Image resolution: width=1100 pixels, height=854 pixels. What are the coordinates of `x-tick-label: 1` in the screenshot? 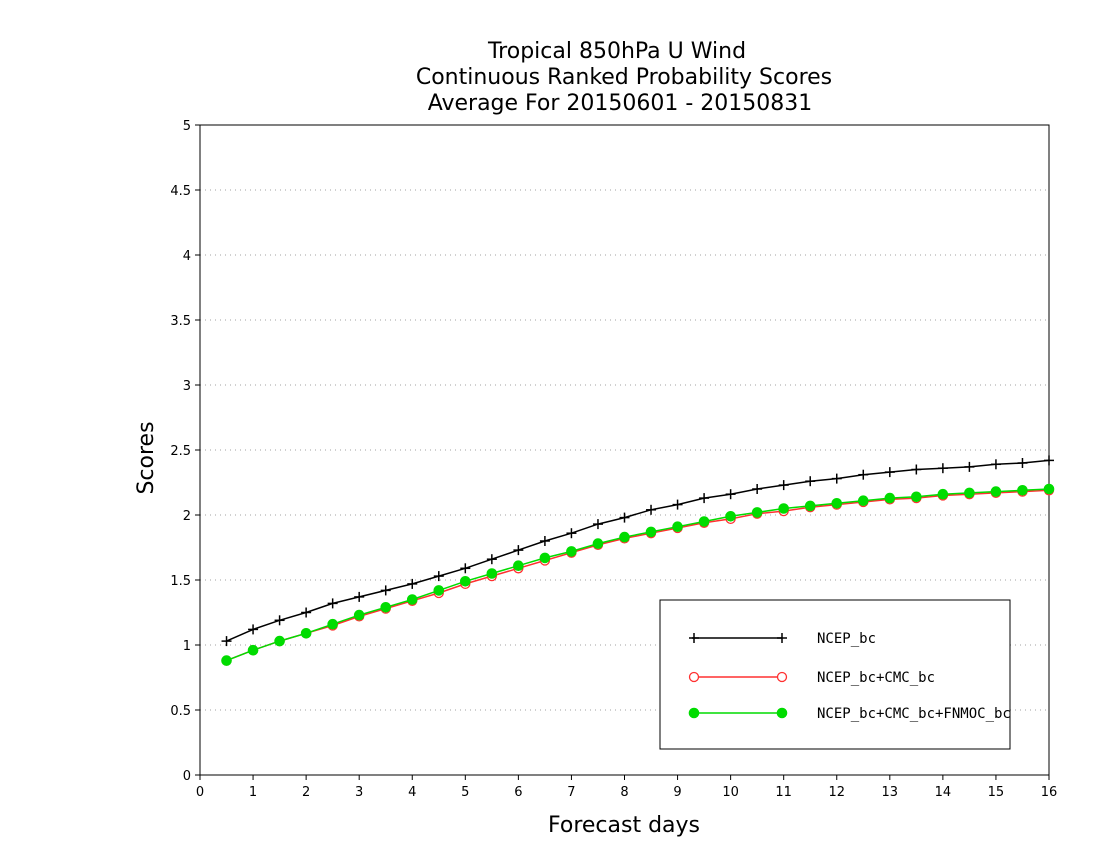 It's located at (253, 792).